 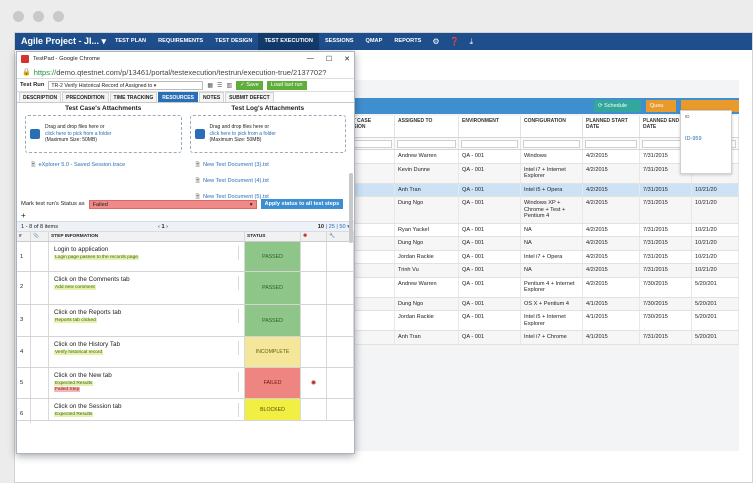 I want to click on attachment-file: 🗎 New Text Document (3).txt, so click(x=268, y=165).